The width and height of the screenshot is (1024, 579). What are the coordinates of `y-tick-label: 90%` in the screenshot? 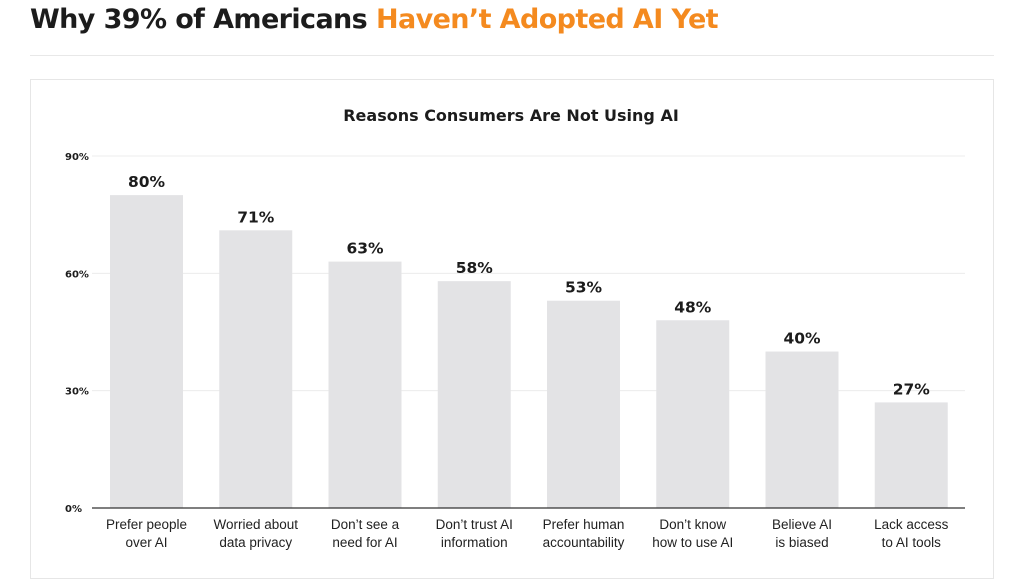 It's located at (77, 157).